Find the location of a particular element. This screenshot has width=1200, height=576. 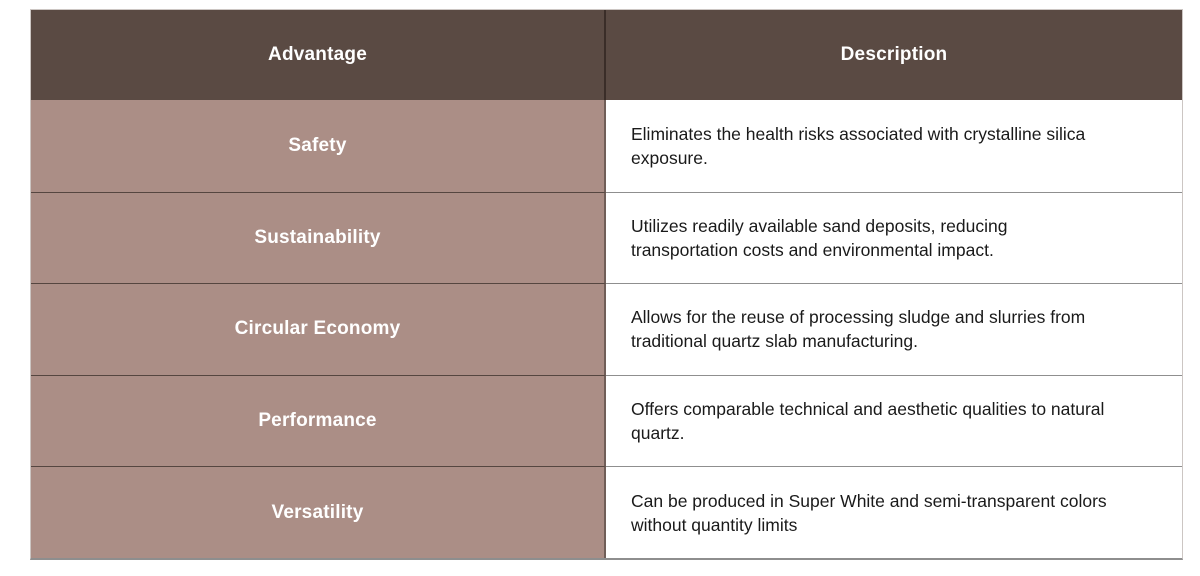

header-cell-advantage: Advantage is located at coordinates (318, 55).